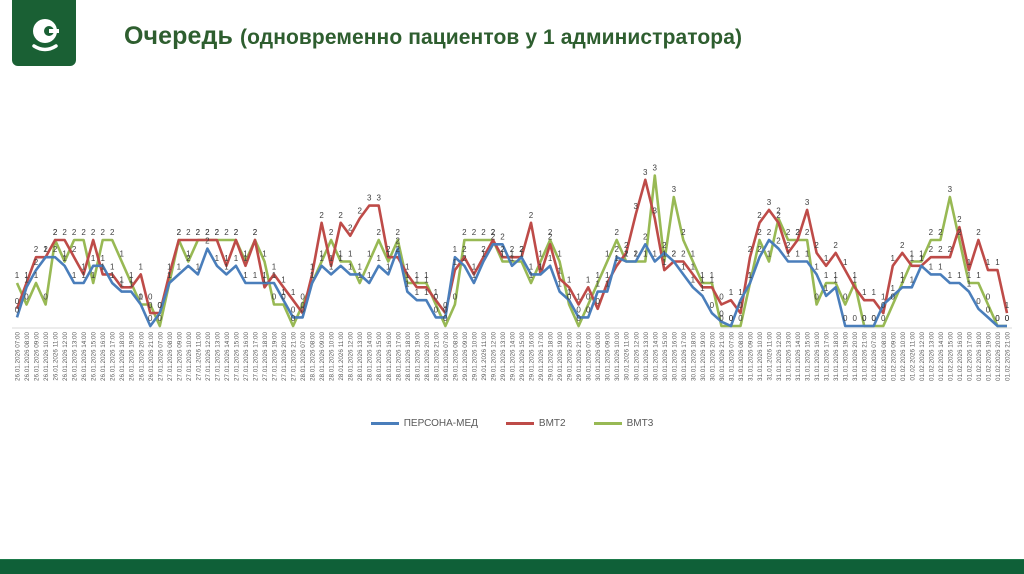  What do you see at coordinates (170, 357) in the screenshot?
I see `x-tick-label: 27.01.2026 08:00` at bounding box center [170, 357].